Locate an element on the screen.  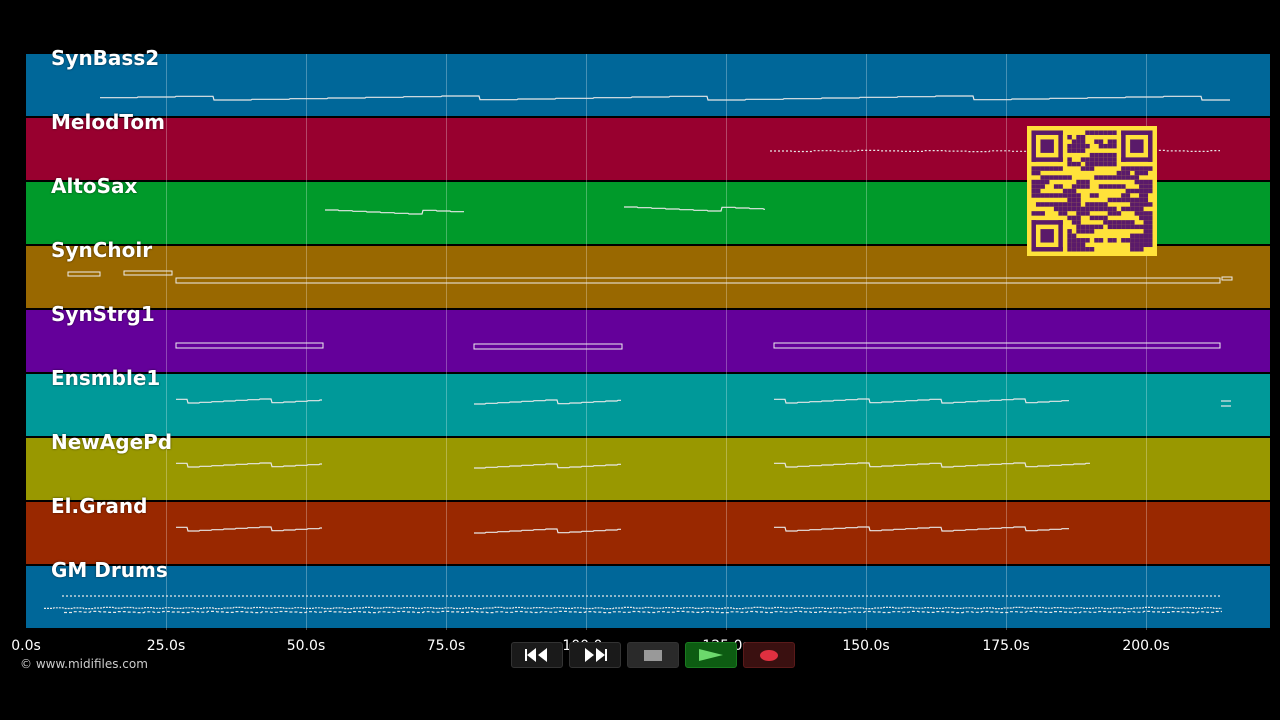
track-name: MelodTom is located at coordinates (108, 122).